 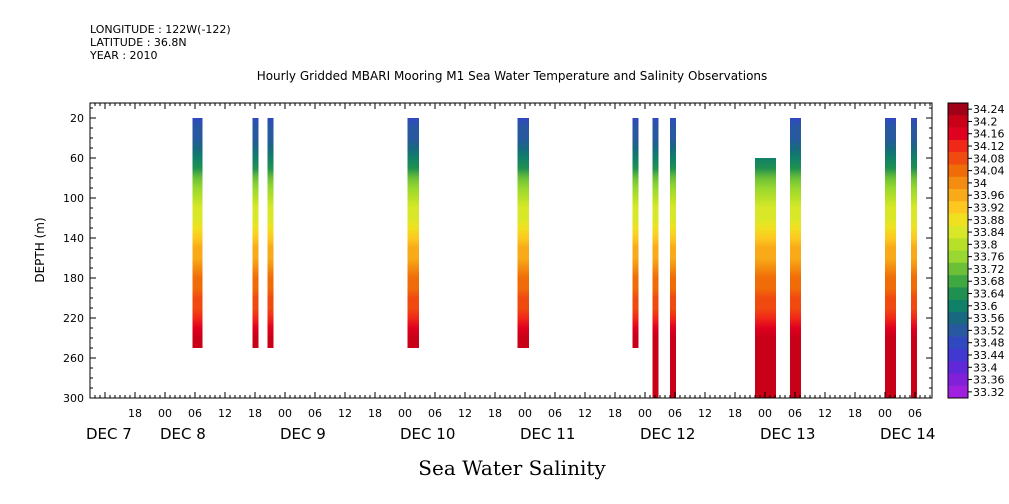 I want to click on colorbar-frame, so click(x=958, y=250).